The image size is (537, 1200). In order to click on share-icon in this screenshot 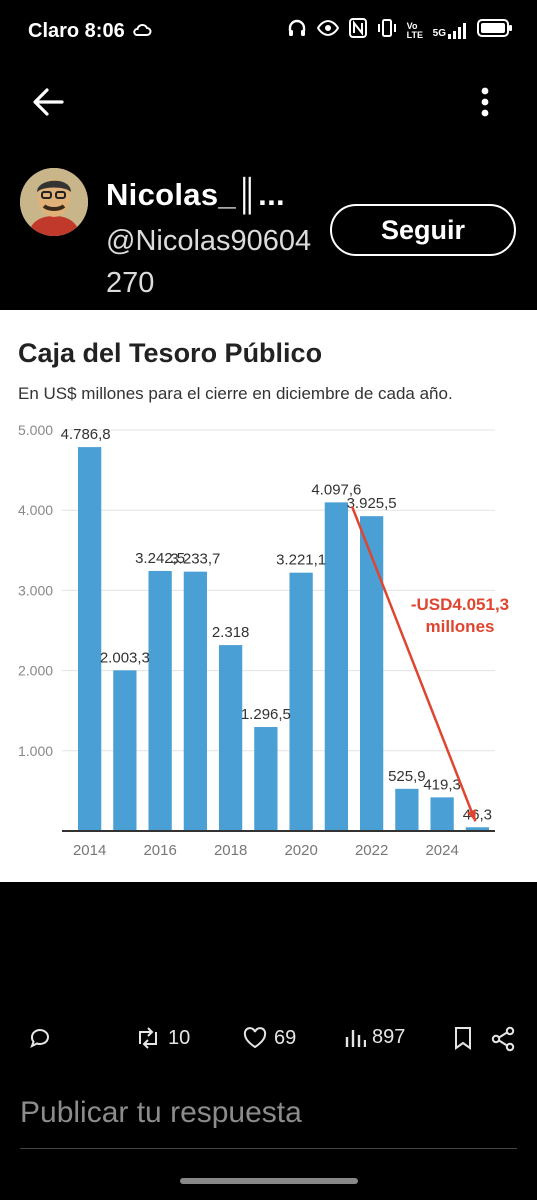, I will do `click(503, 1039)`.